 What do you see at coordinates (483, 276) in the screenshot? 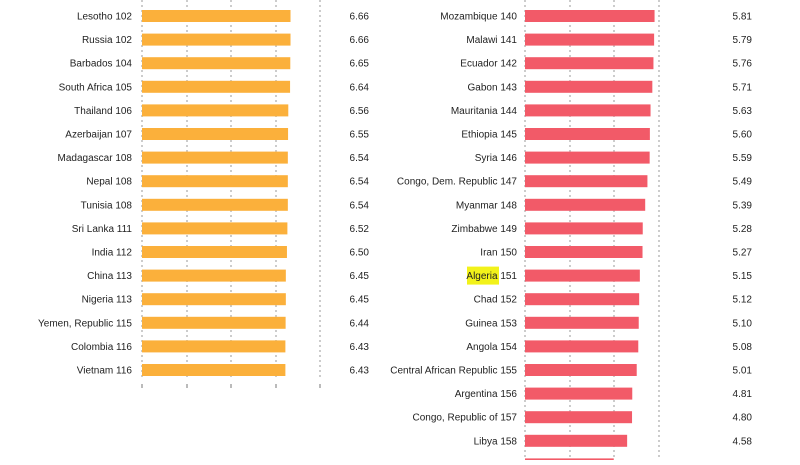
I see `country-label: Algeria` at bounding box center [483, 276].